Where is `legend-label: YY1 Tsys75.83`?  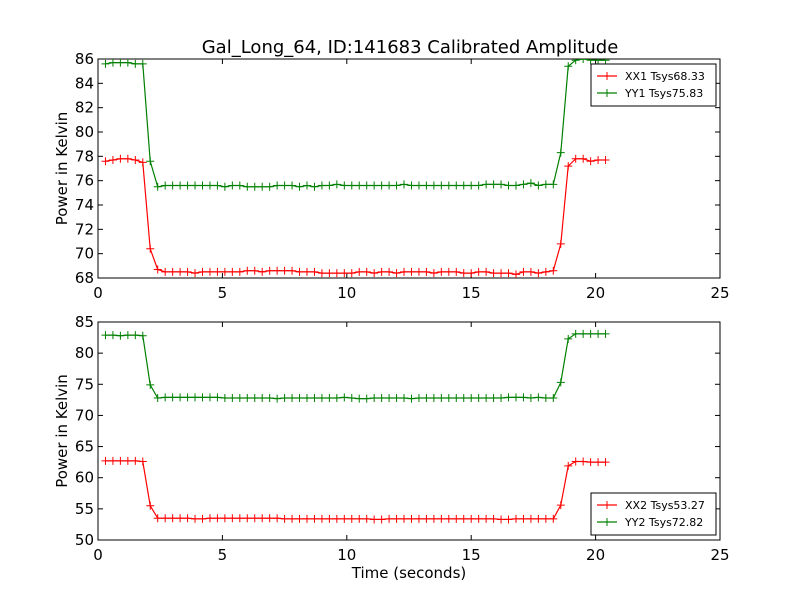
legend-label: YY1 Tsys75.83 is located at coordinates (663, 93).